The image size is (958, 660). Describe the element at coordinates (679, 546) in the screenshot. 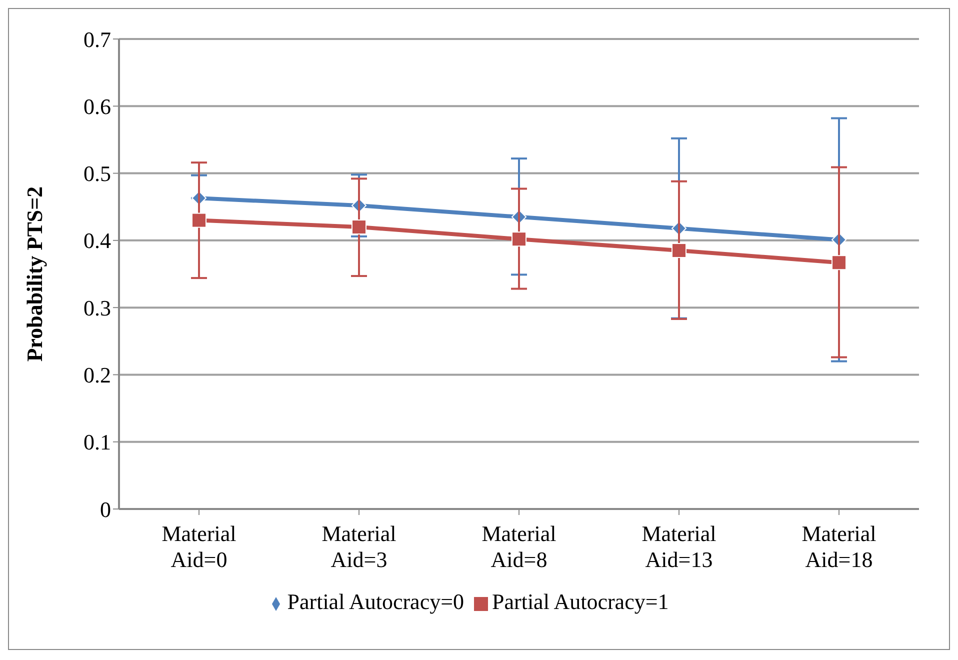

I see `x-tick-label: Material Aid=13` at that location.